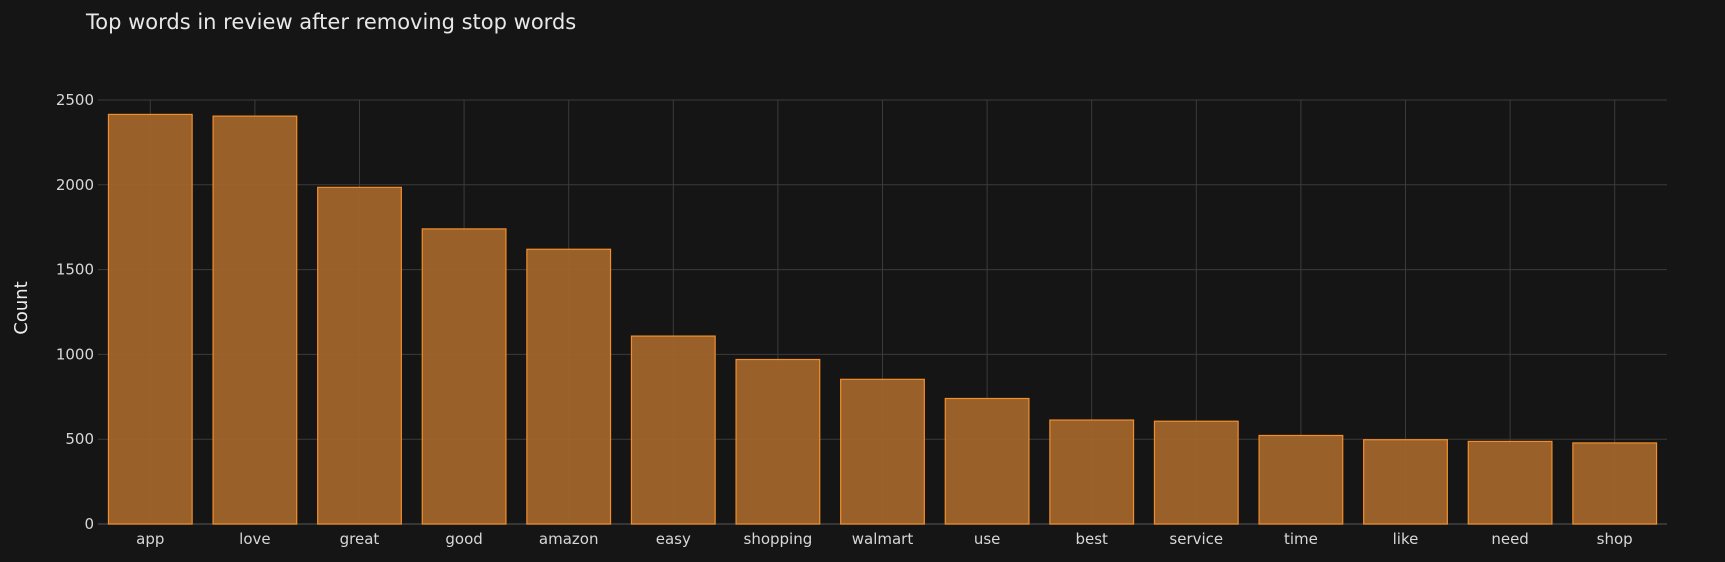  I want to click on bar-best, so click(1092, 472).